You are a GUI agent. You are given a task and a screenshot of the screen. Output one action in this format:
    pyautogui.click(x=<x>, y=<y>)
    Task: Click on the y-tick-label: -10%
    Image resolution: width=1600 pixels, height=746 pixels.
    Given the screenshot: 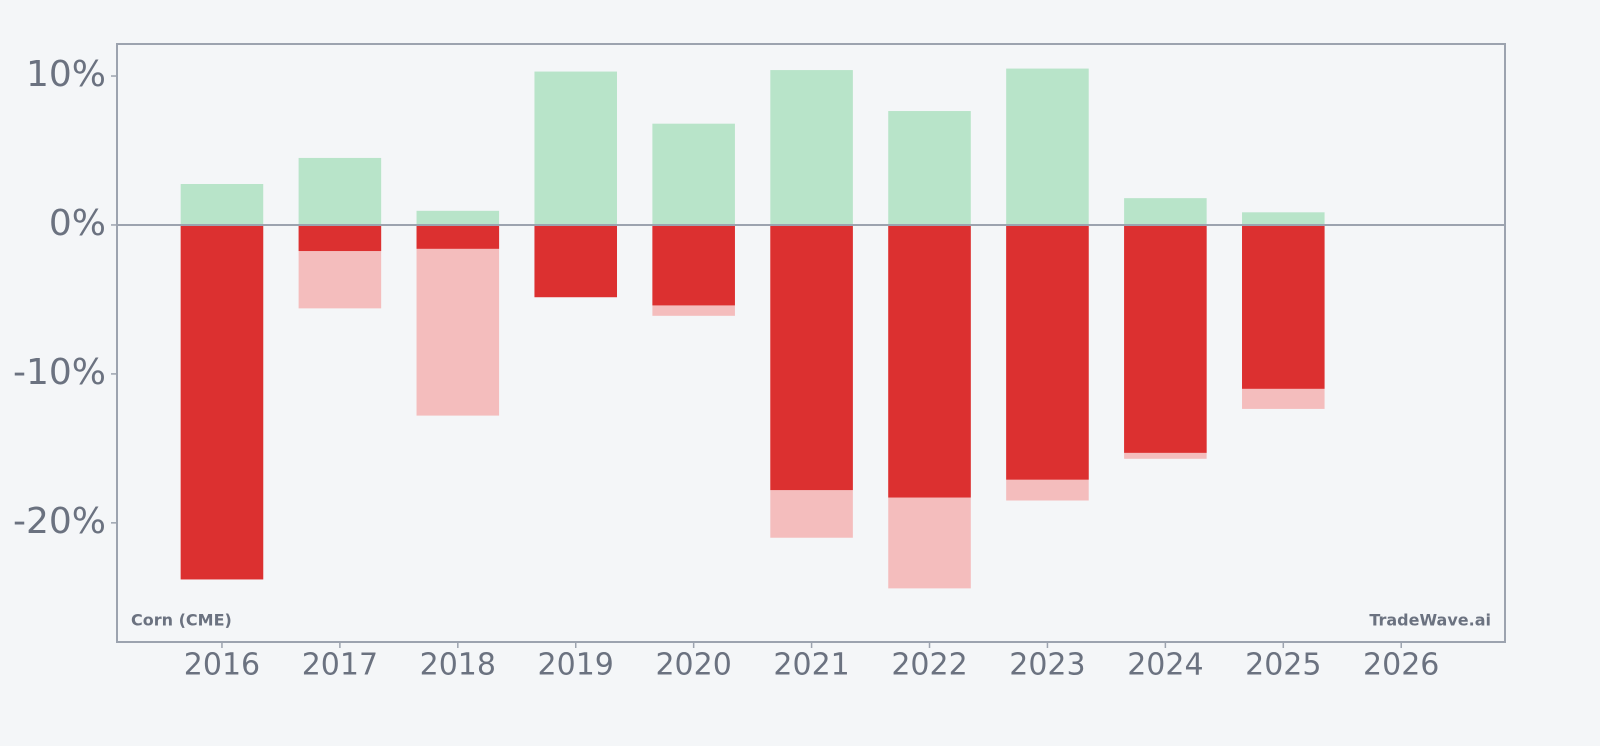 What is the action you would take?
    pyautogui.click(x=59, y=372)
    